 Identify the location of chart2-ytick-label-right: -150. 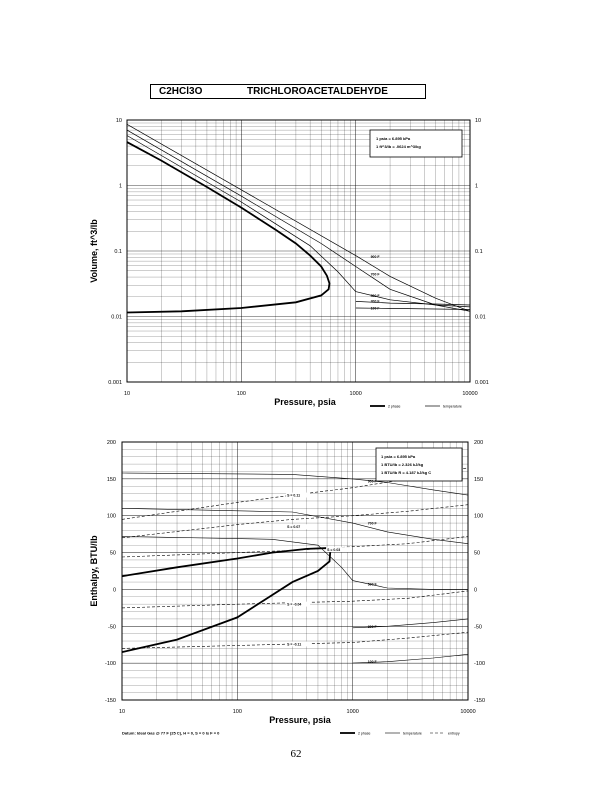
(479, 701).